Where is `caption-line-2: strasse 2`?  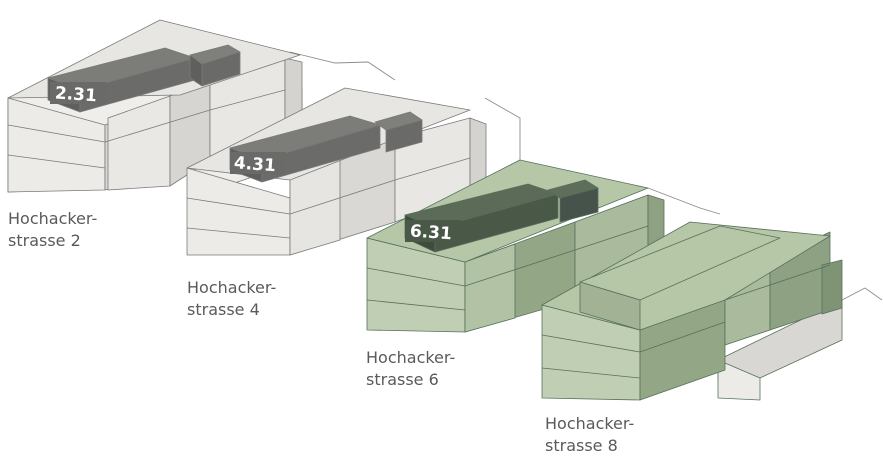 caption-line-2: strasse 2 is located at coordinates (44, 240).